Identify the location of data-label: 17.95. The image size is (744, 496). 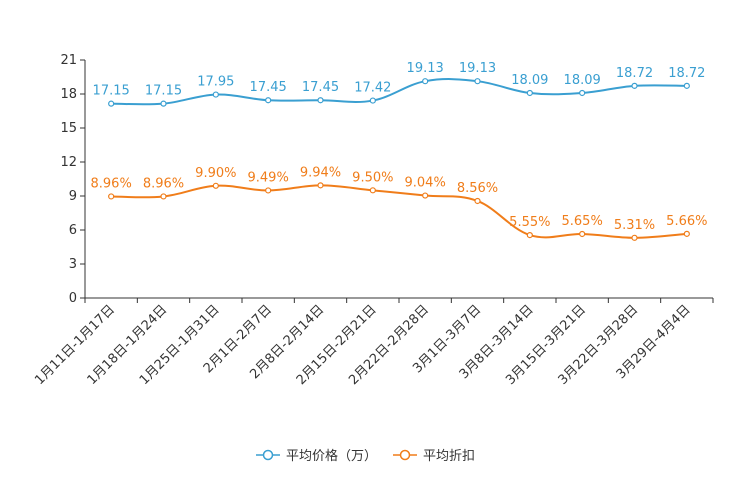
(215, 82).